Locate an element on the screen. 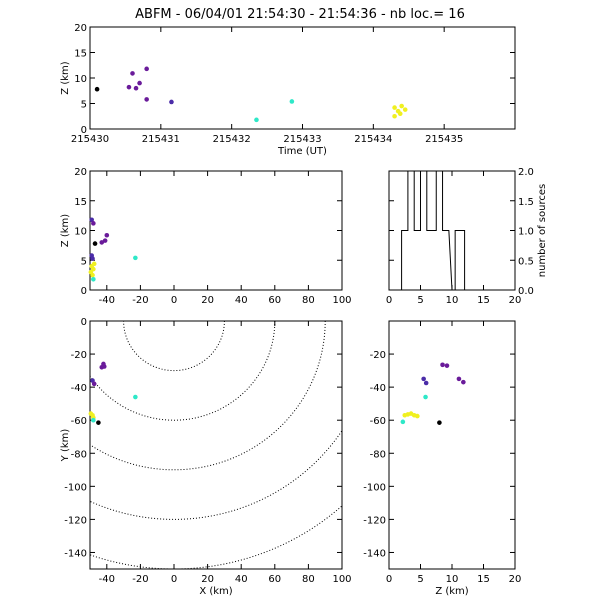 This screenshot has height=600, width=600. x-tick-label: -40 is located at coordinates (107, 579).